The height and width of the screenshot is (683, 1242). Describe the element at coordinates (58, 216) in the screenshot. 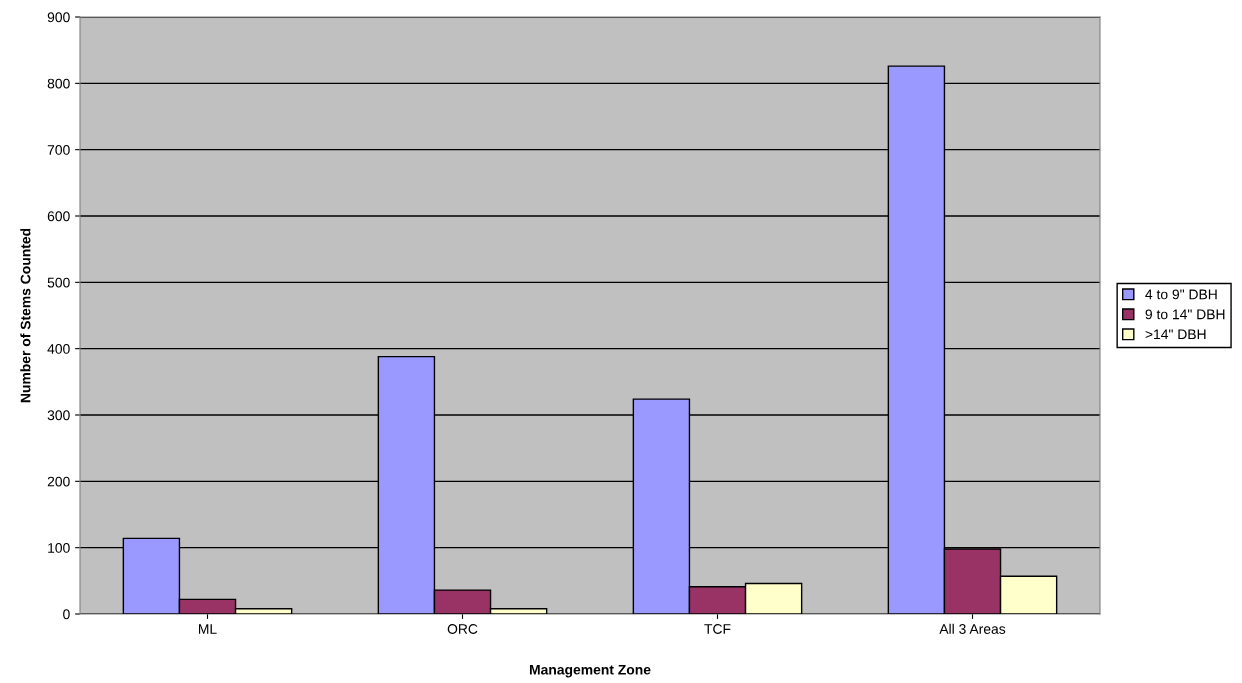

I see `y-tick-label: 600` at that location.